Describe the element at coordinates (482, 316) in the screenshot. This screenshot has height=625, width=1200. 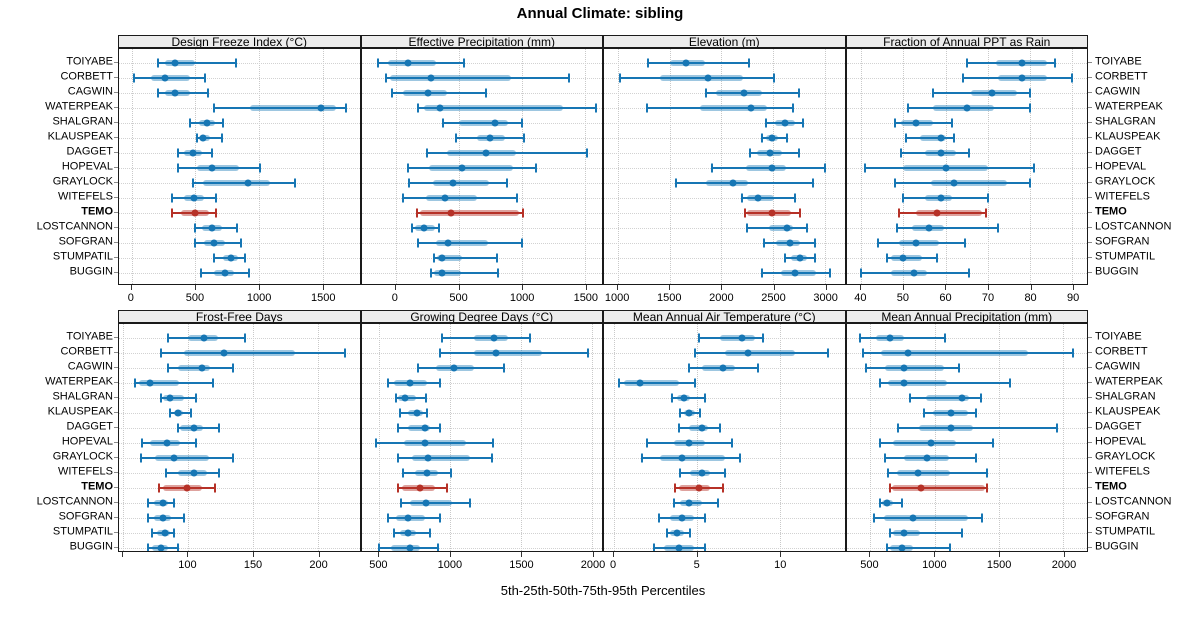
I see `panel-strip-title: Growing Degree Days (°C)` at that location.